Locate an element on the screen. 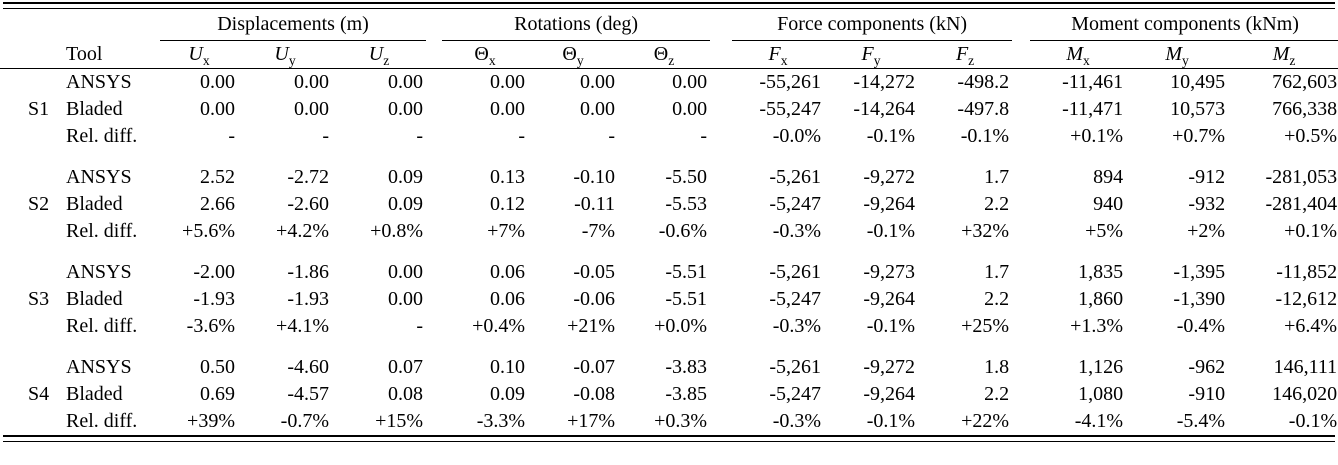 This screenshot has height=465, width=1338. value-cell: -0.6% is located at coordinates (683, 231).